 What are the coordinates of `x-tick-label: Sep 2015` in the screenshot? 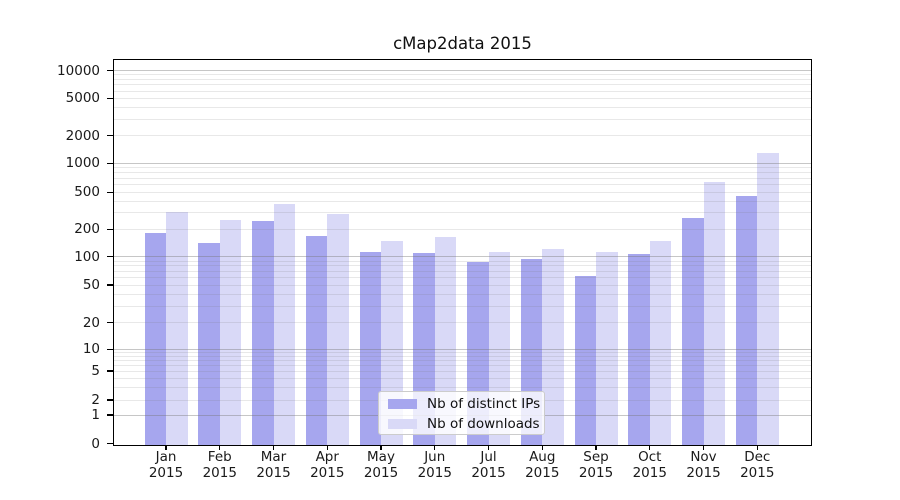 It's located at (596, 465).